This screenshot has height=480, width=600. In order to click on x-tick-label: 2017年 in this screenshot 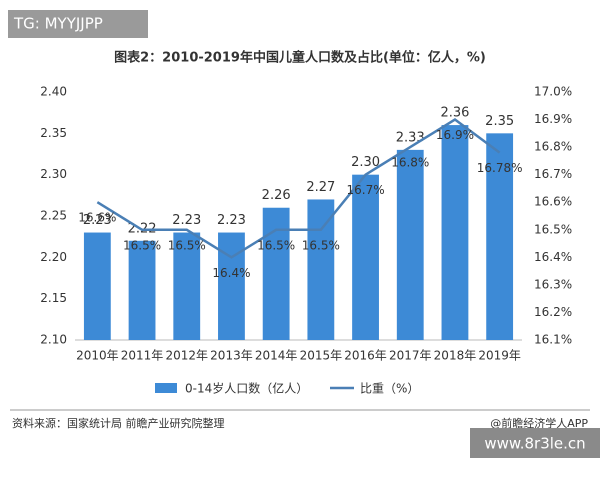, I will do `click(410, 356)`.